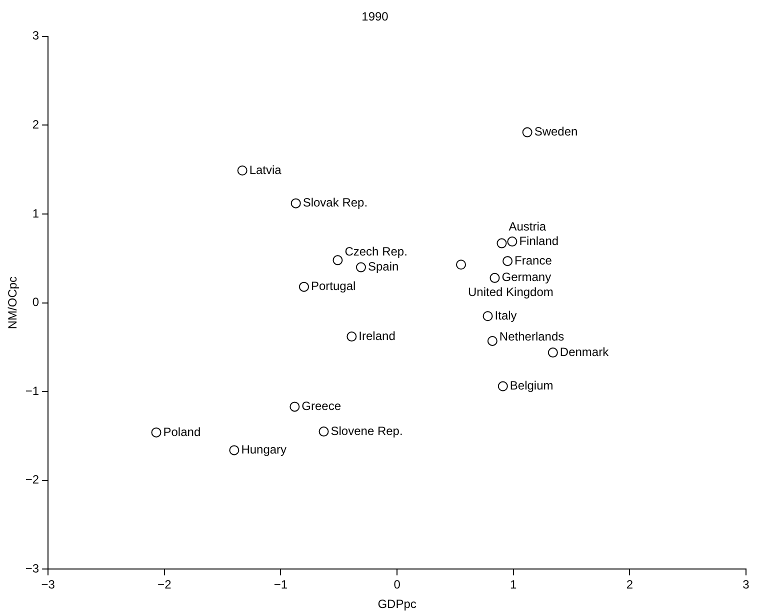  What do you see at coordinates (281, 585) in the screenshot?
I see `x-tick-label: −1` at bounding box center [281, 585].